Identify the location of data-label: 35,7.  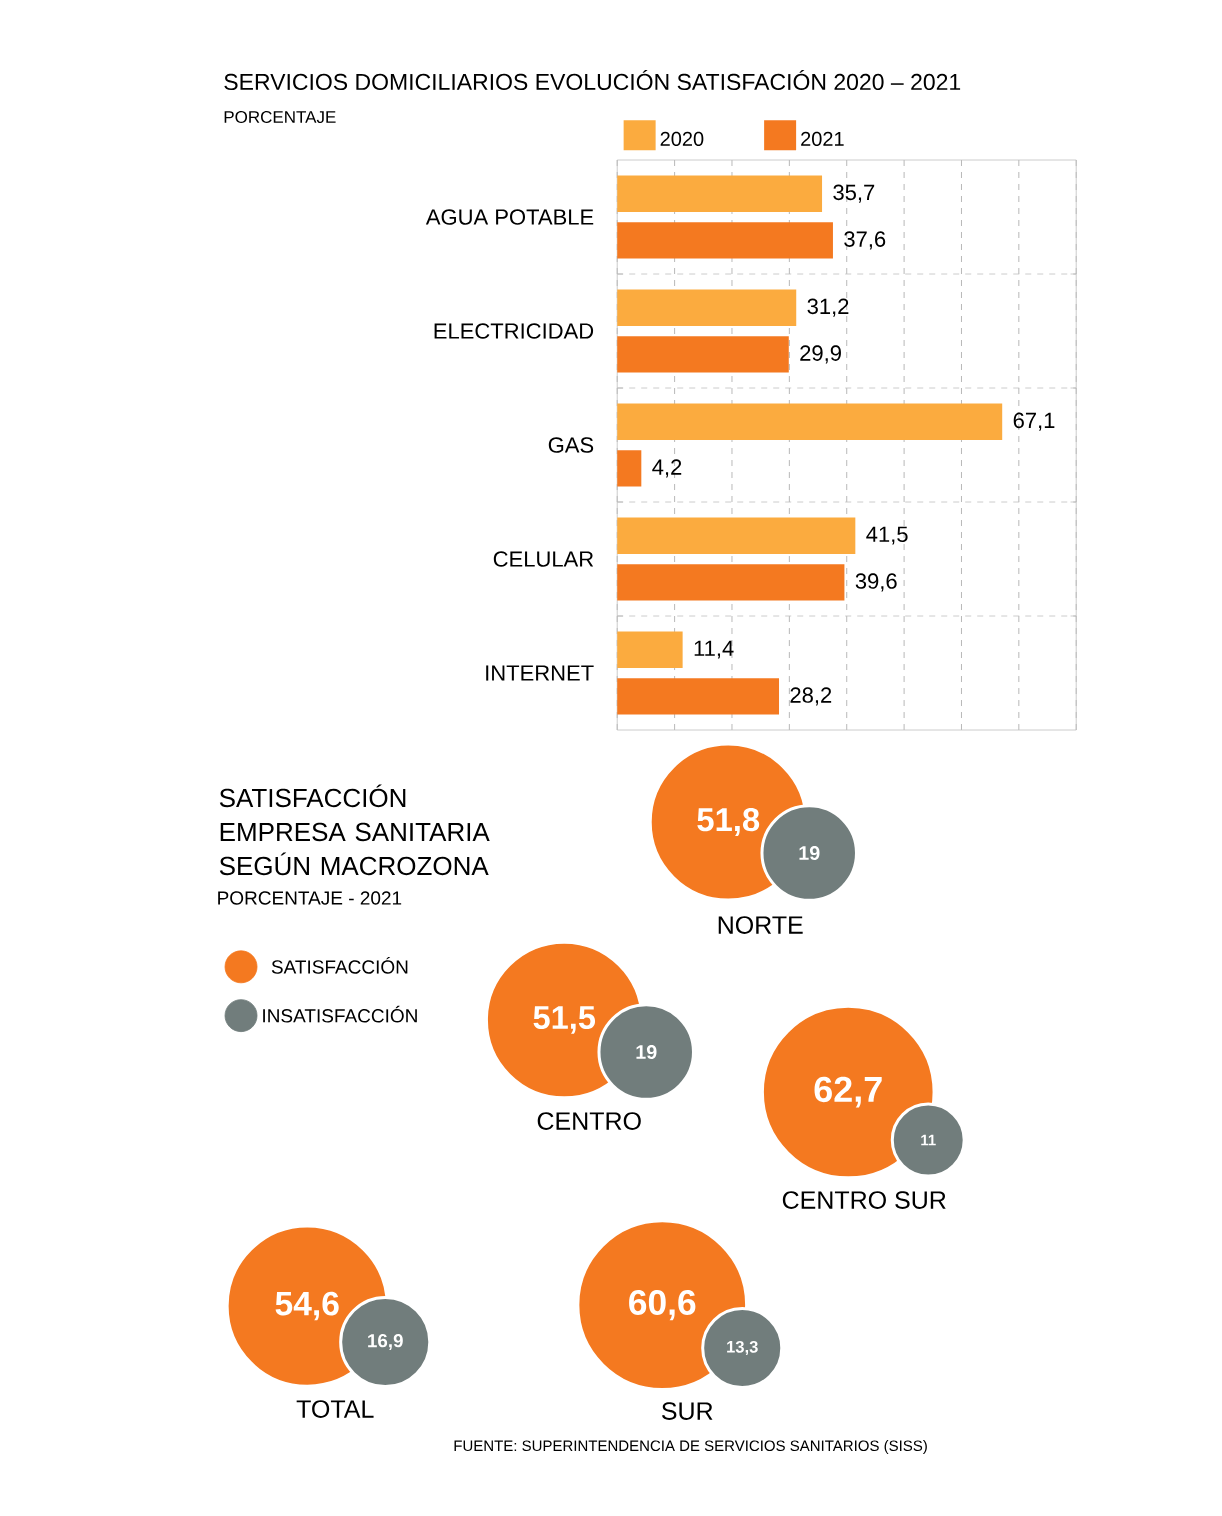
(854, 193).